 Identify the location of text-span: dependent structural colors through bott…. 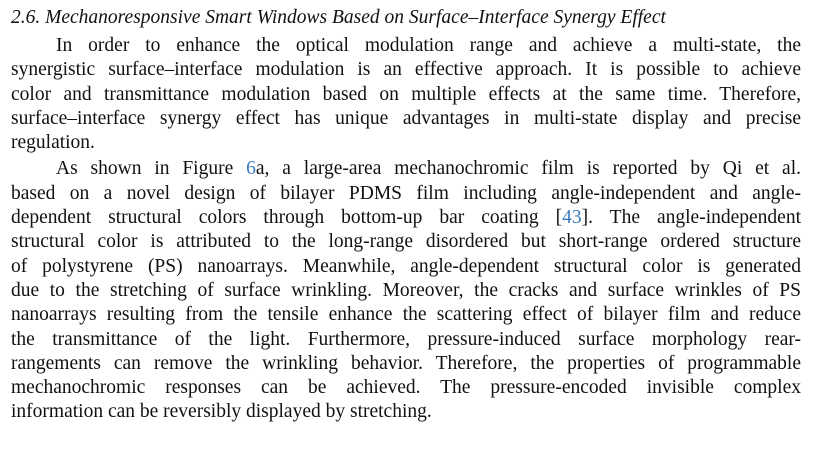
(287, 218).